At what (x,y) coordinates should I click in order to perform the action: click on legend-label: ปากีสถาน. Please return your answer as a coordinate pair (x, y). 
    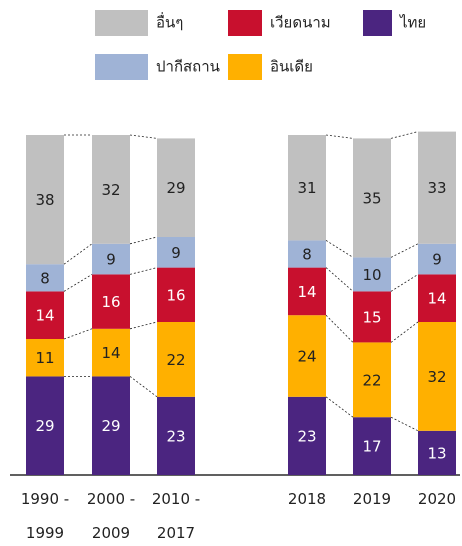
    Looking at the image, I should click on (188, 67).